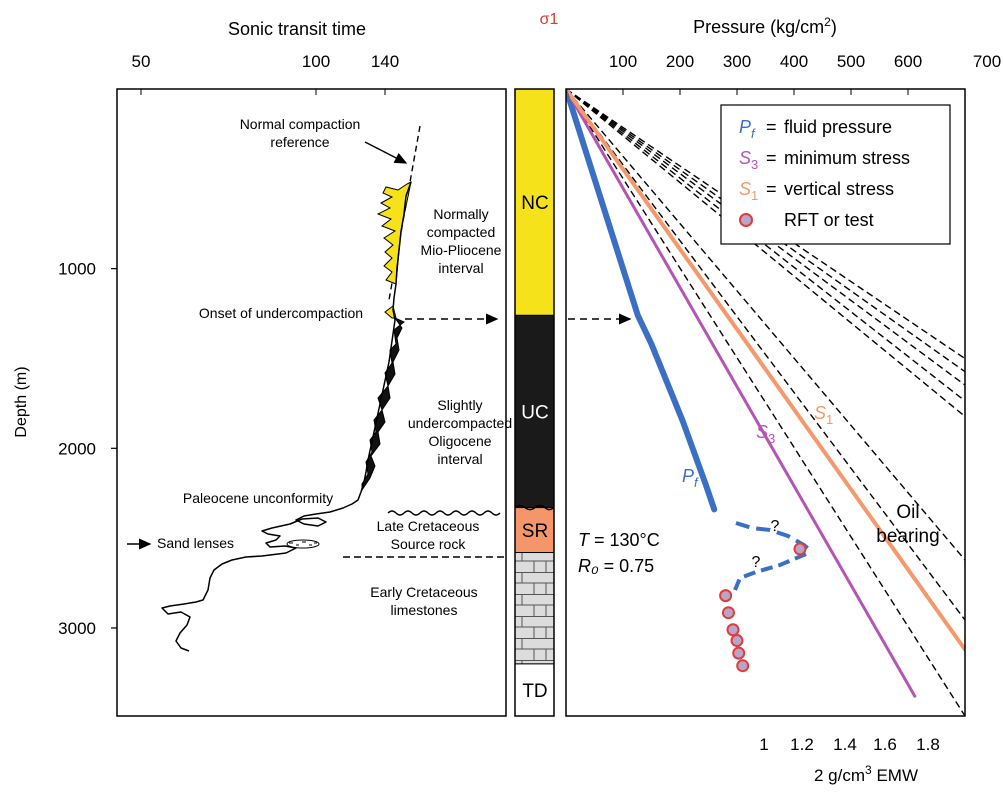  What do you see at coordinates (794, 61) in the screenshot?
I see `pressure-tick-label-400: 400` at bounding box center [794, 61].